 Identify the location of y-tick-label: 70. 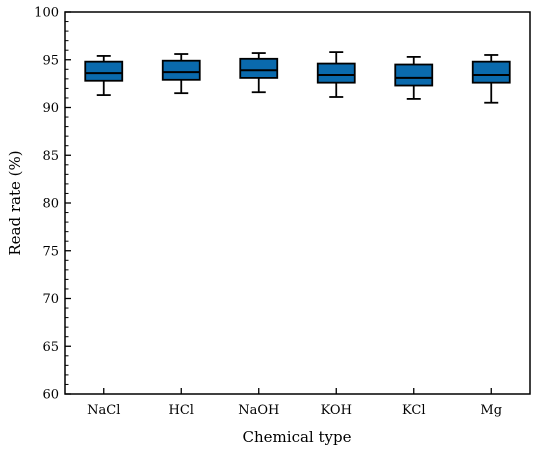
(50, 299).